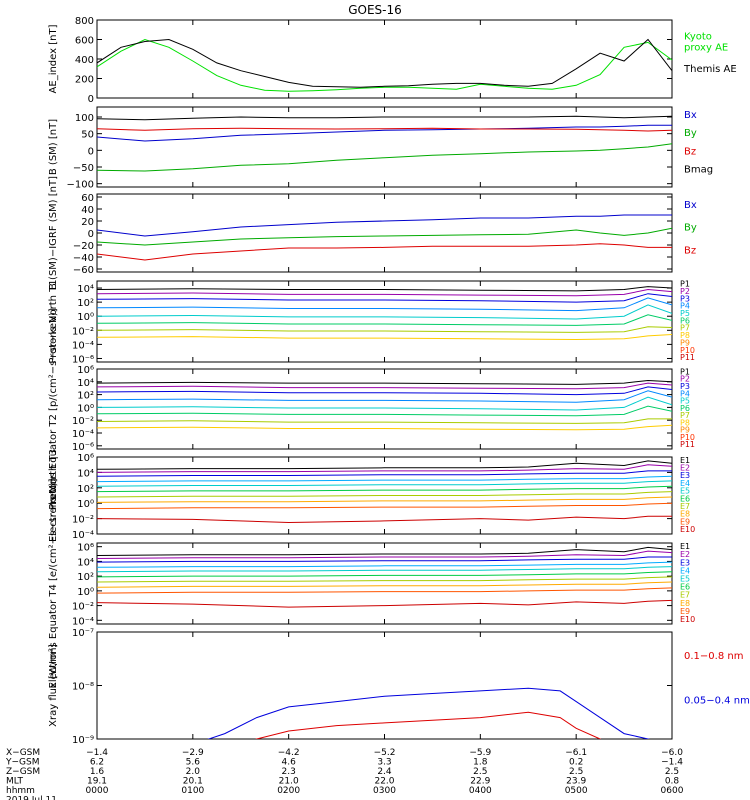  What do you see at coordinates (91, 234) in the screenshot?
I see `y-tick-label: 0` at bounding box center [91, 234].